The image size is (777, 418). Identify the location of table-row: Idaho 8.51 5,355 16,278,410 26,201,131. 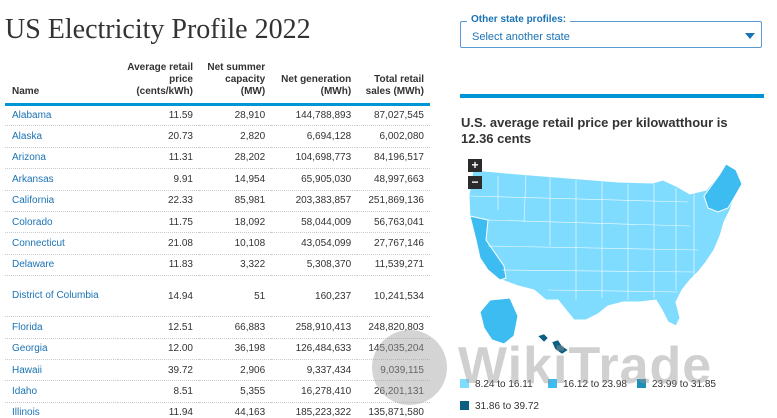
(217, 391).